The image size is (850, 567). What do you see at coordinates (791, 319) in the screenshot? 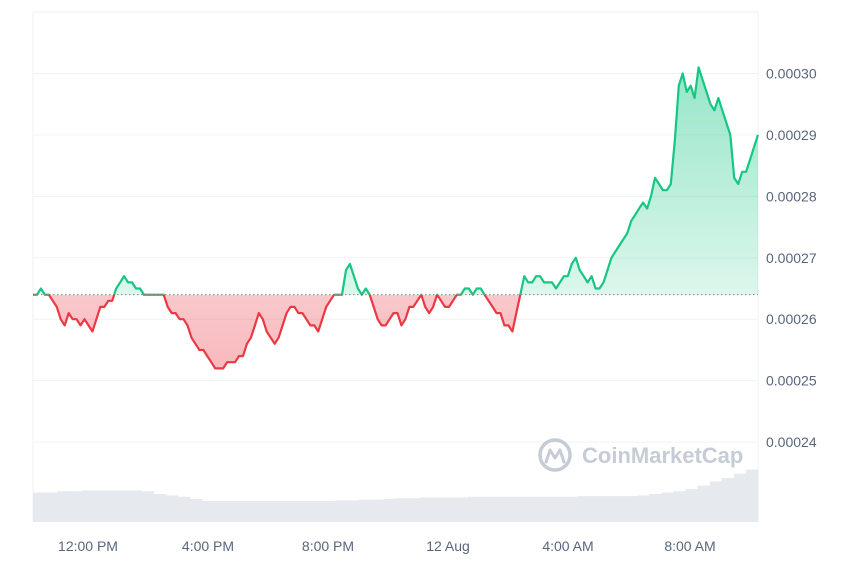
I see `y-tick-label: 0.00026` at bounding box center [791, 319].